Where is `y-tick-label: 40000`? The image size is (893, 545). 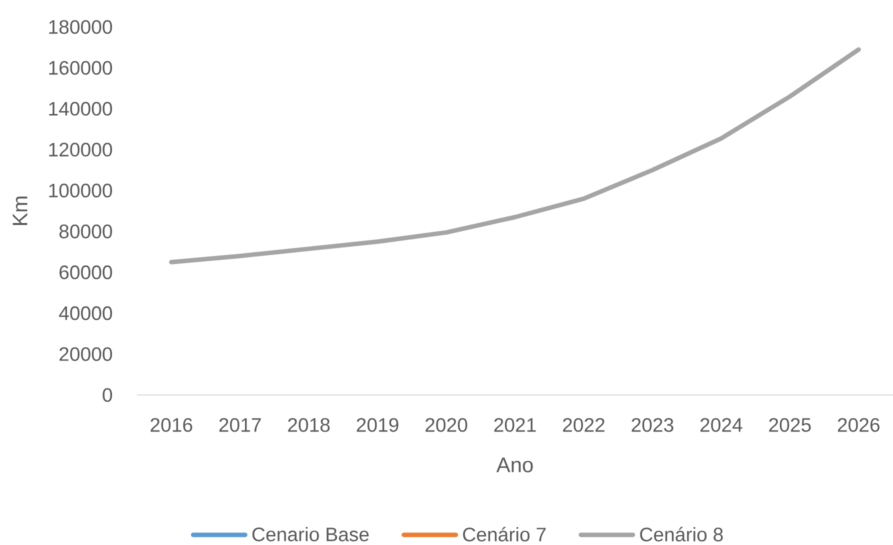
y-tick-label: 40000 is located at coordinates (85, 313).